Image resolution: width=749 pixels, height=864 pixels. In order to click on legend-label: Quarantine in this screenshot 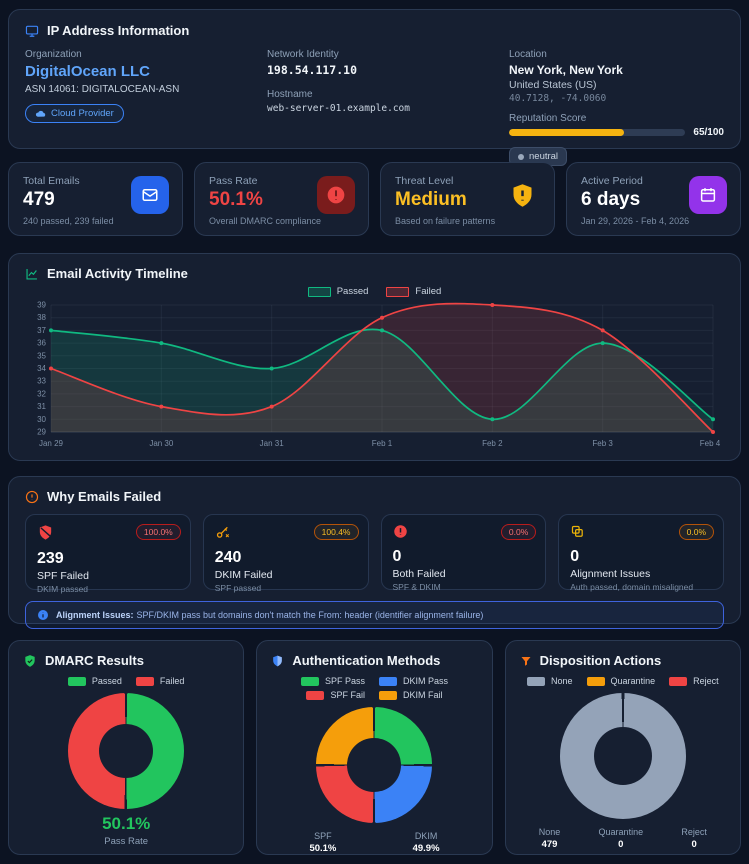, I will do `click(633, 681)`.